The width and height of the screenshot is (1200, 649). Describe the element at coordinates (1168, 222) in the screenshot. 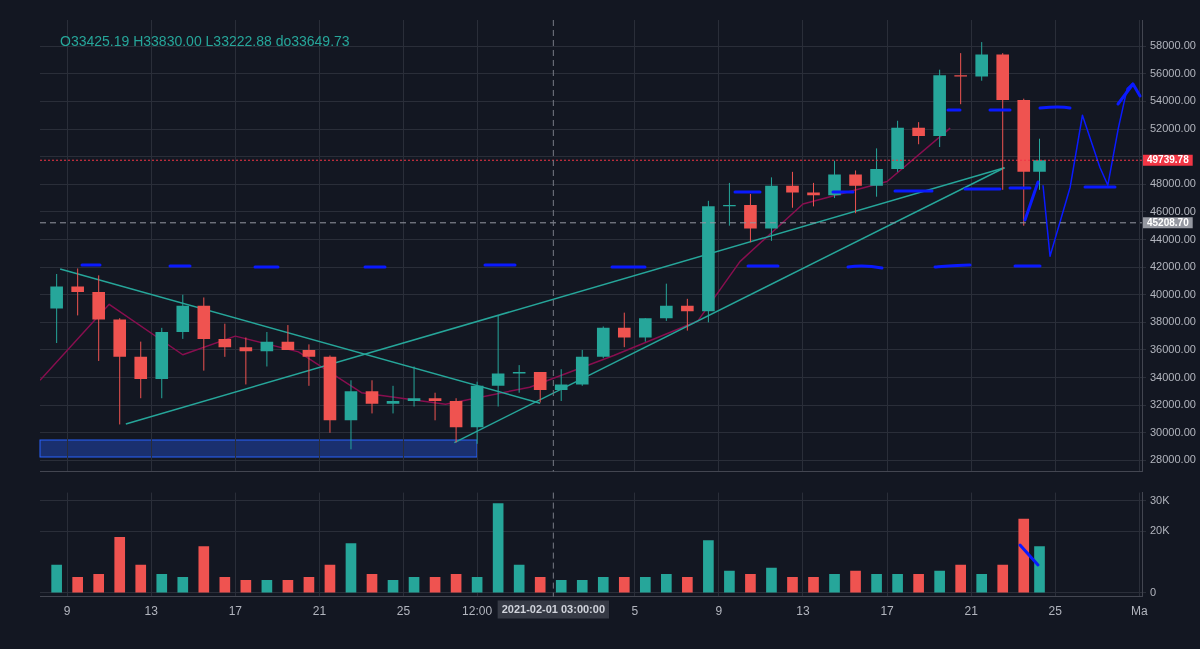

I see `ref-line-label: 45208.70` at that location.